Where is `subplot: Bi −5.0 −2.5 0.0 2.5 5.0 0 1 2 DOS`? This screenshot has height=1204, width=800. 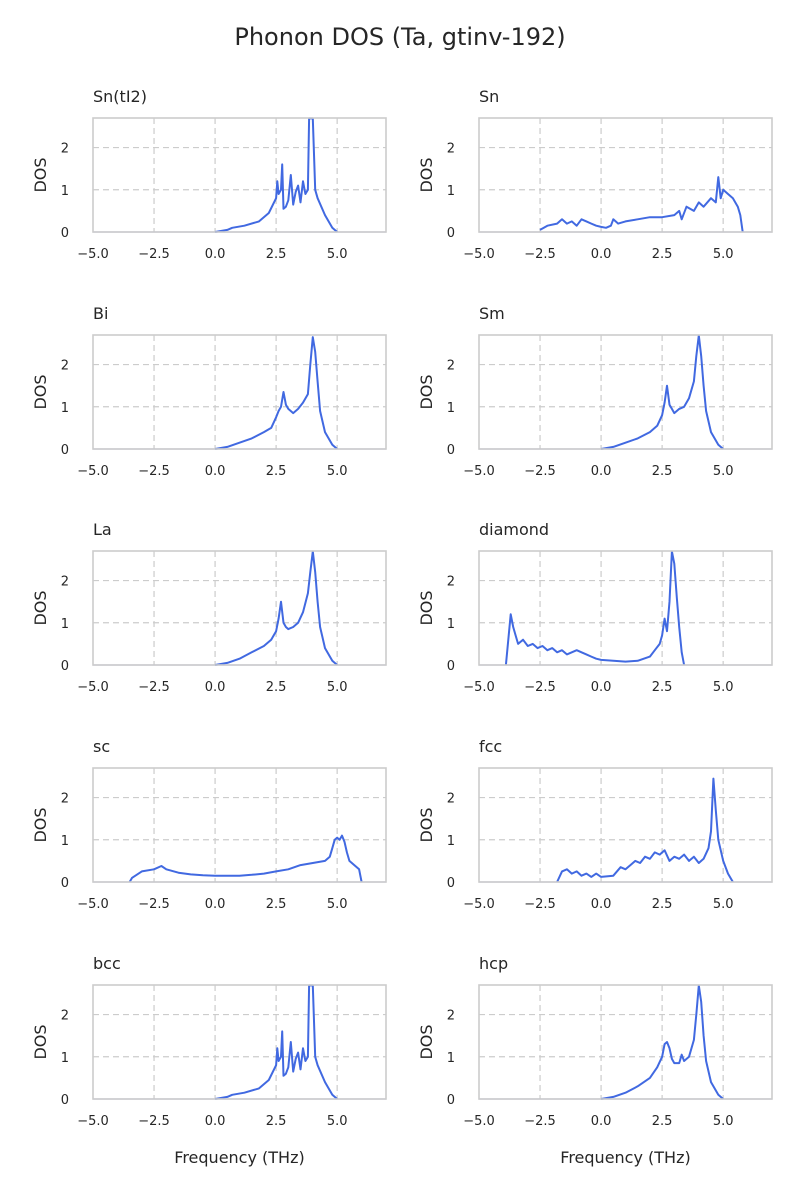 subplot: Bi −5.0 −2.5 0.0 2.5 5.0 0 1 2 DOS is located at coordinates (209, 391).